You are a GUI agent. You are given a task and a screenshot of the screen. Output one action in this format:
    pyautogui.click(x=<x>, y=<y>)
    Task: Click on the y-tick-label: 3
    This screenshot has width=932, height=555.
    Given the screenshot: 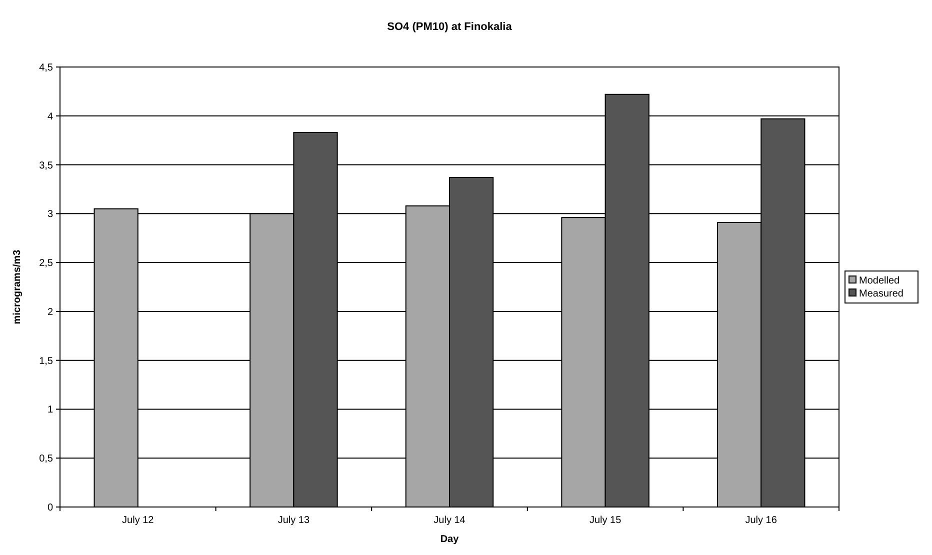 What is the action you would take?
    pyautogui.click(x=50, y=214)
    